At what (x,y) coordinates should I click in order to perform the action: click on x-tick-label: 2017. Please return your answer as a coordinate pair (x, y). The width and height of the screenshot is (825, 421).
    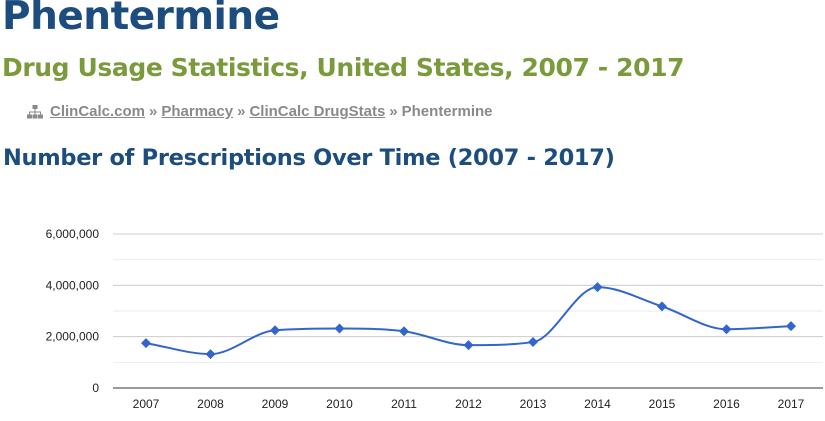
    Looking at the image, I should click on (791, 404).